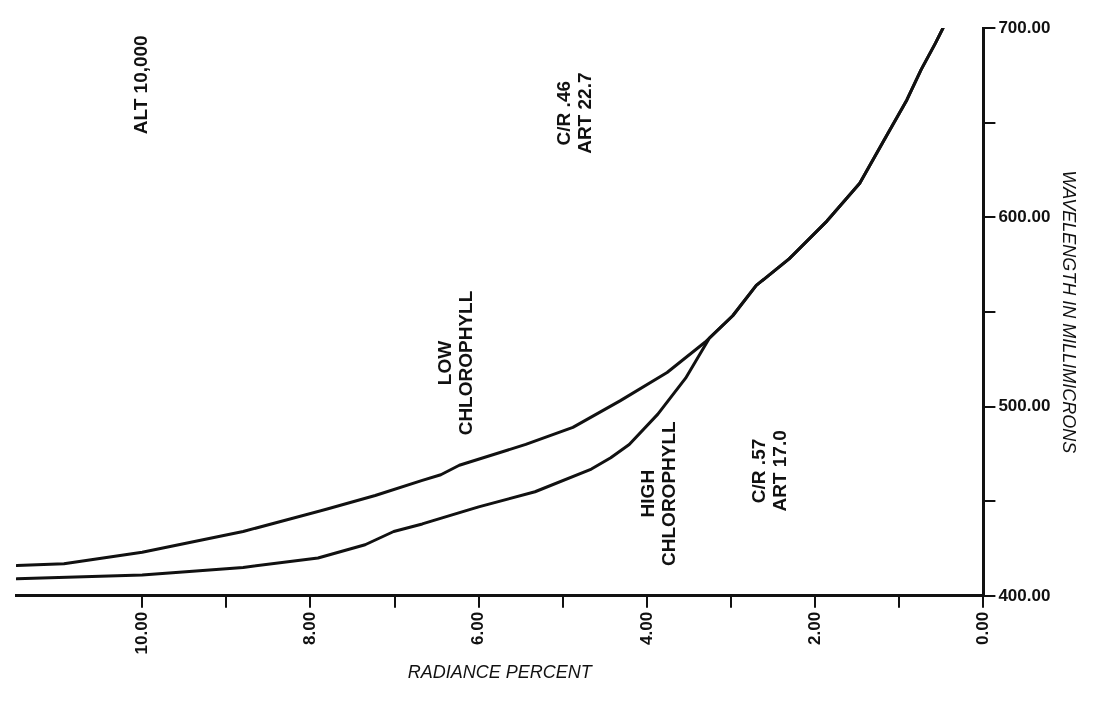 The width and height of the screenshot is (1101, 702). I want to click on x-tick-label: 2.00, so click(814, 628).